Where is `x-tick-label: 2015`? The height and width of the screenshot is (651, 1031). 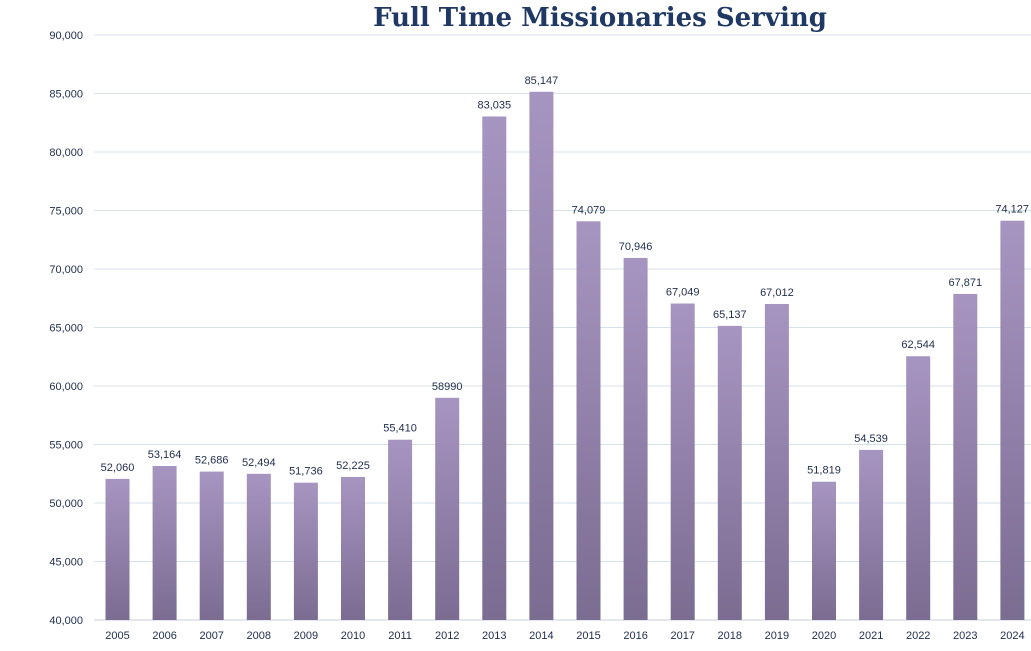
x-tick-label: 2015 is located at coordinates (588, 636).